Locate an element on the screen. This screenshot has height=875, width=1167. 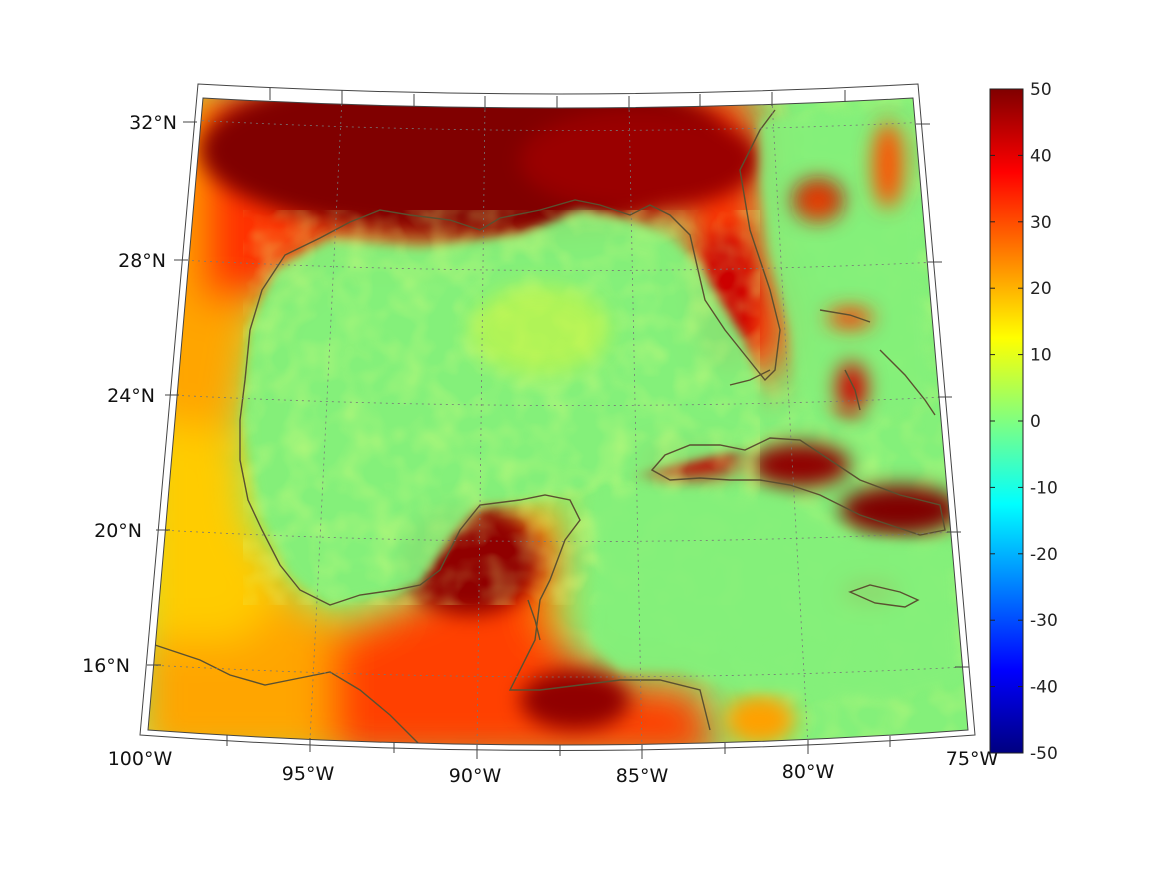
coastline-bahamas-c is located at coordinates (907, 382).